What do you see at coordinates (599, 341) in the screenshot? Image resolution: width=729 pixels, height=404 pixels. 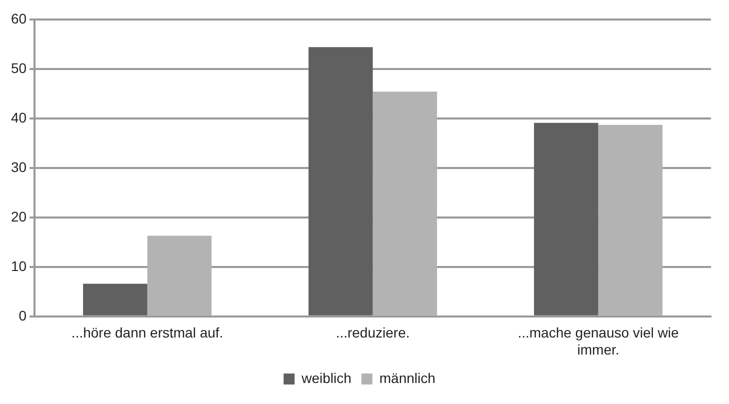 I see `x-tick-label: ...mache genauso viel wie immer.` at bounding box center [599, 341].